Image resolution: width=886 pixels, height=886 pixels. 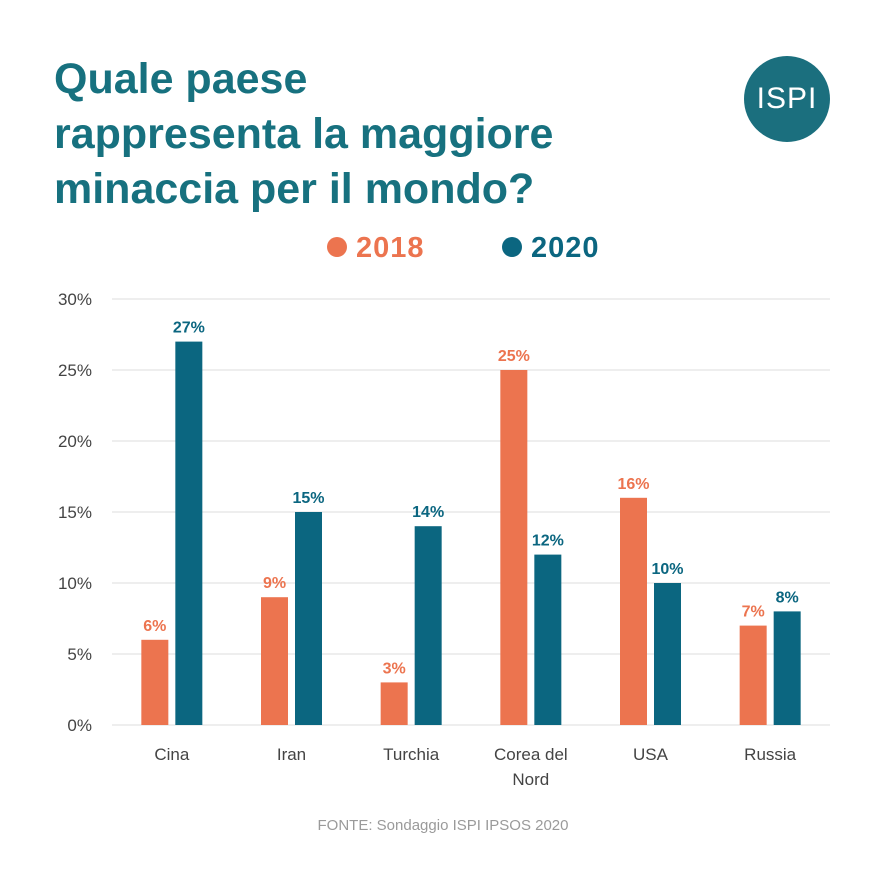 What do you see at coordinates (308, 498) in the screenshot?
I see `data-label-2020: 15%` at bounding box center [308, 498].